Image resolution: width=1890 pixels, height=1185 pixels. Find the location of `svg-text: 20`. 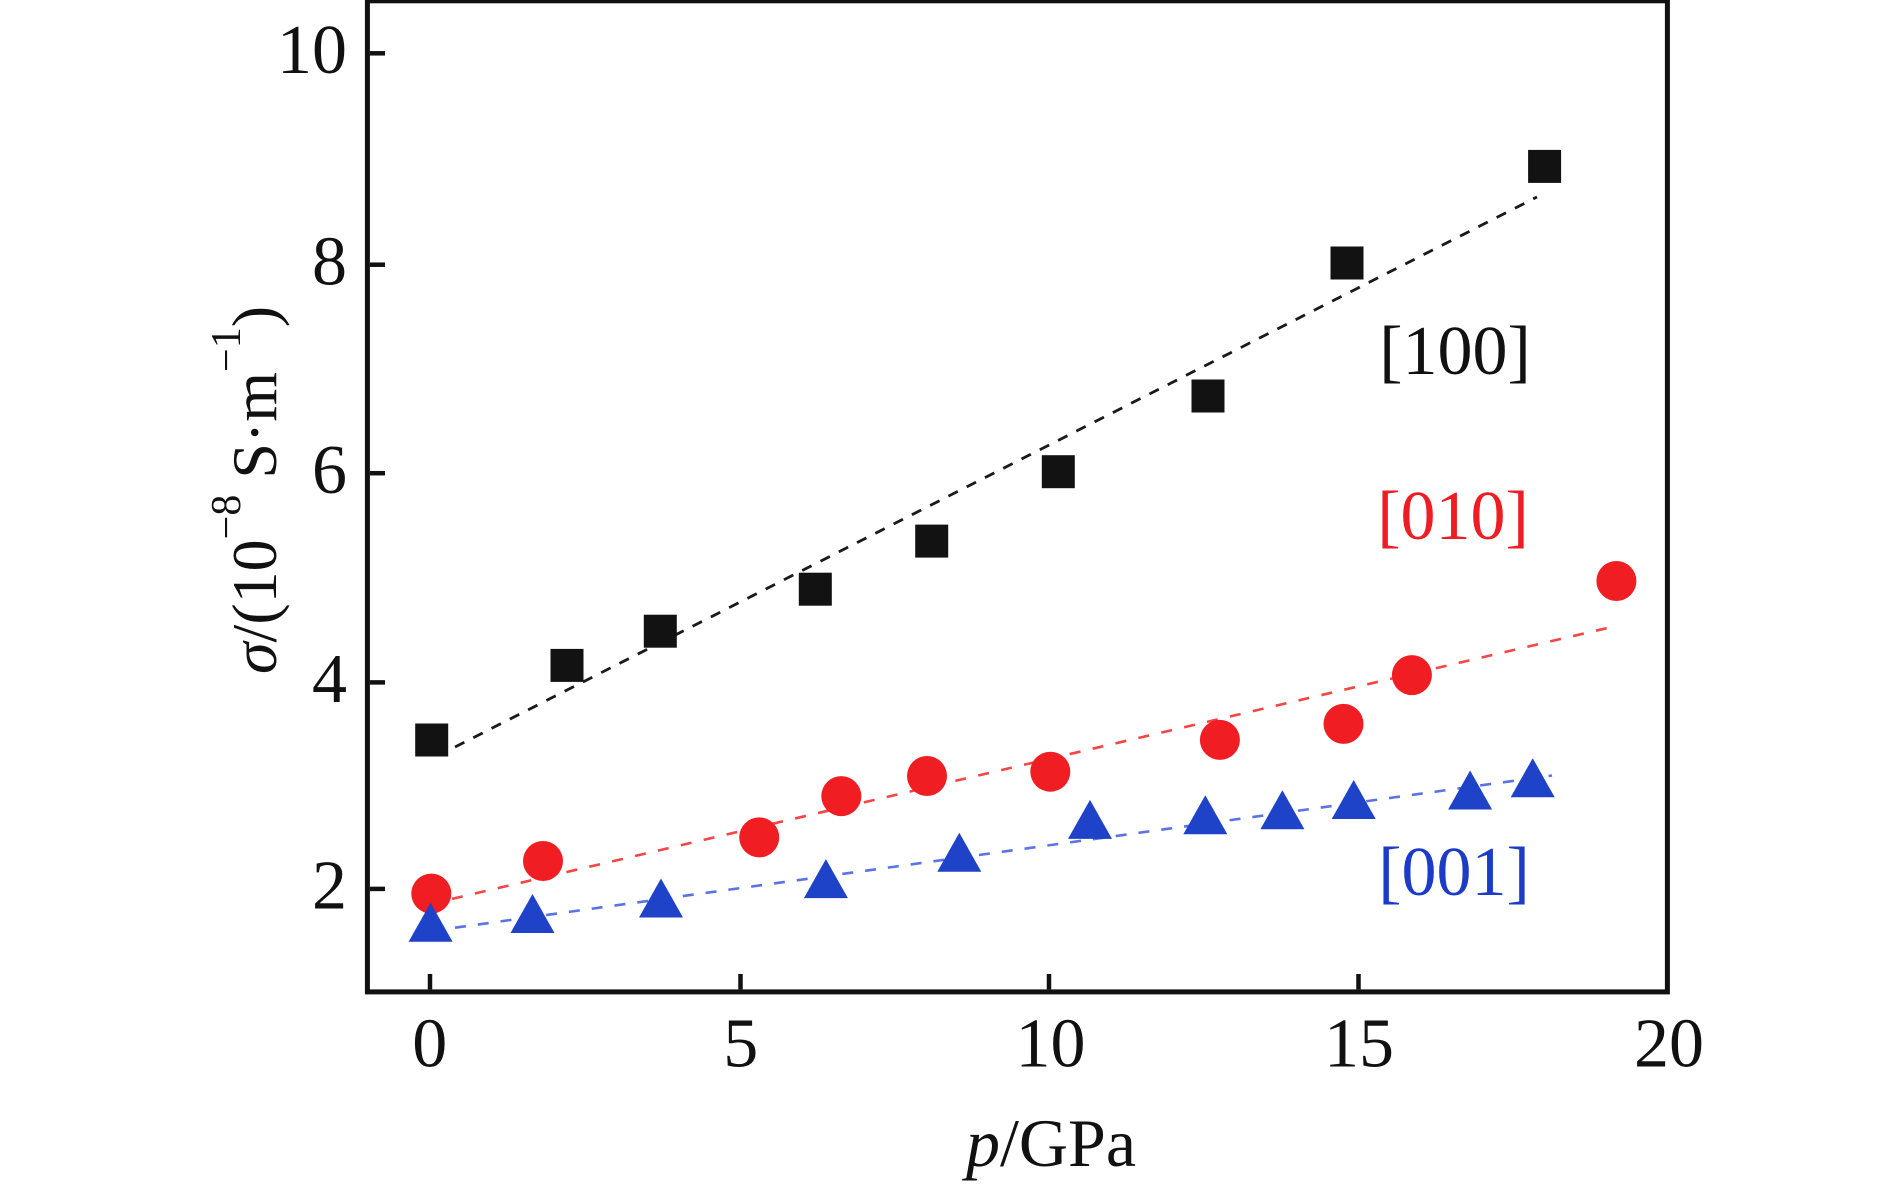

svg-text: 20 is located at coordinates (1669, 1044).